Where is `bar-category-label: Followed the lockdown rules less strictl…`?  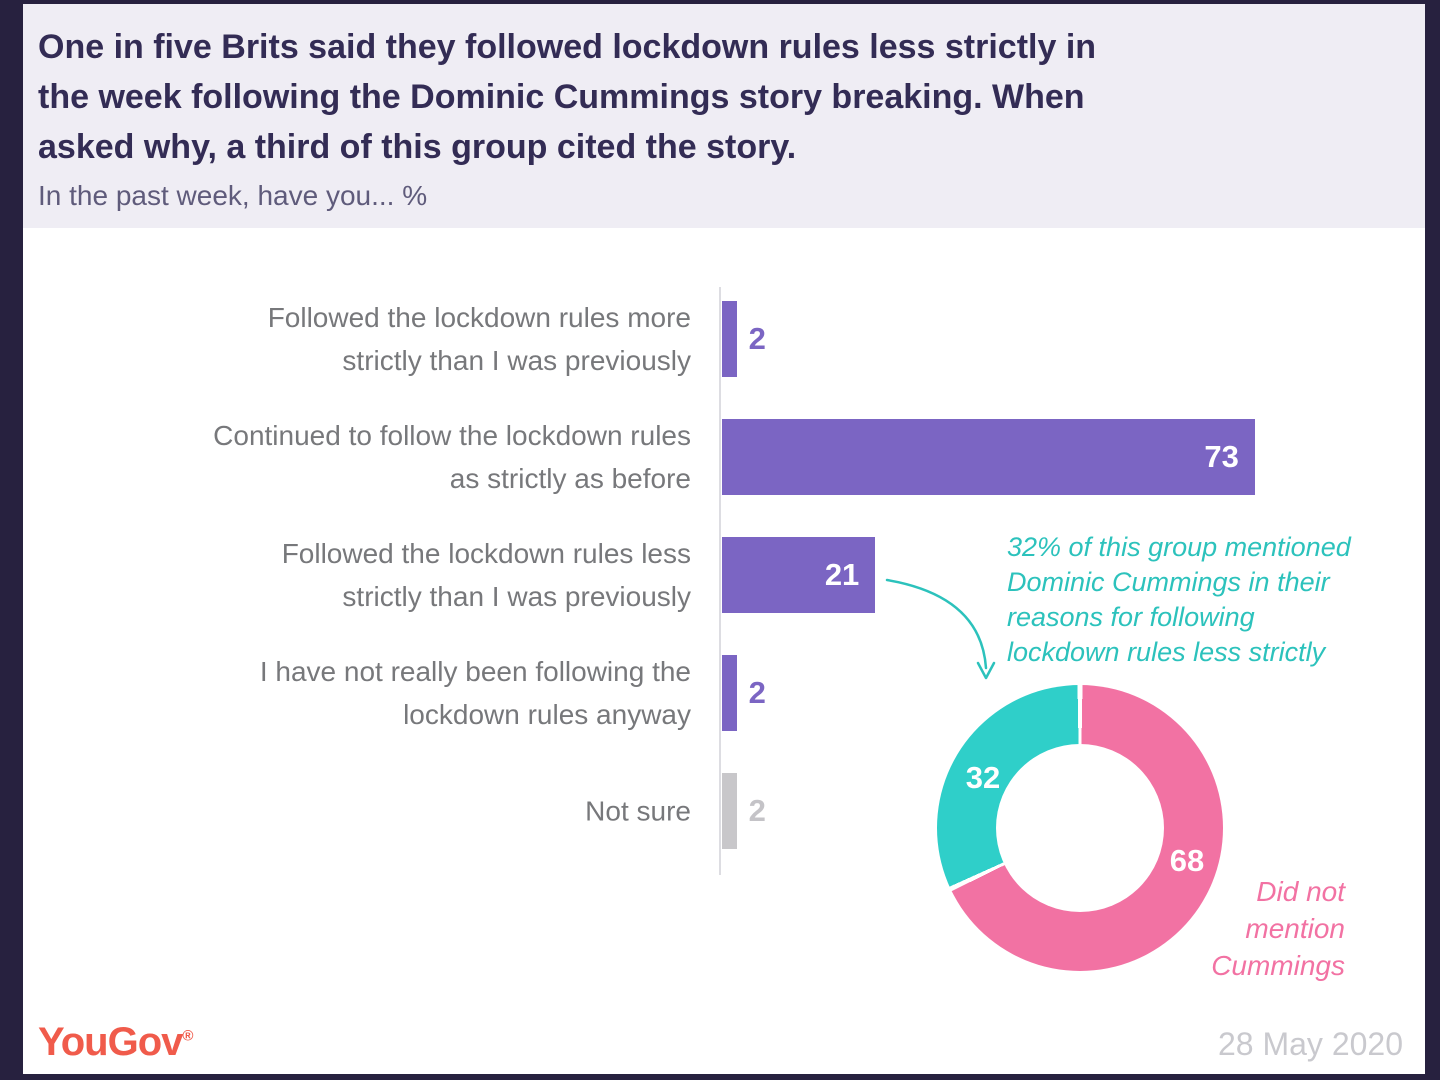 bar-category-label: Followed the lockdown rules less strictl… is located at coordinates (486, 575).